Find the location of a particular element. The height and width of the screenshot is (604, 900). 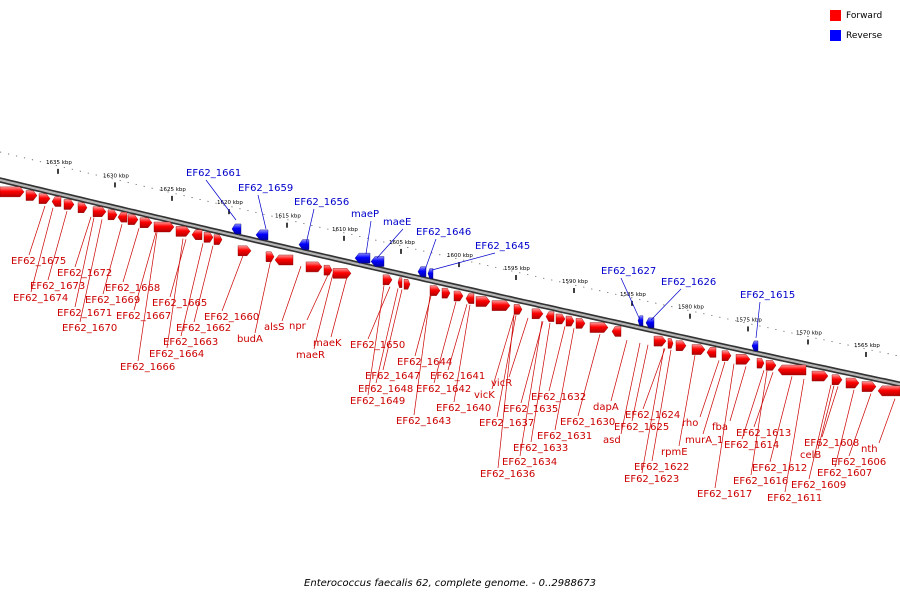

forward-gene-label: EF62_1630 is located at coordinates (587, 422).